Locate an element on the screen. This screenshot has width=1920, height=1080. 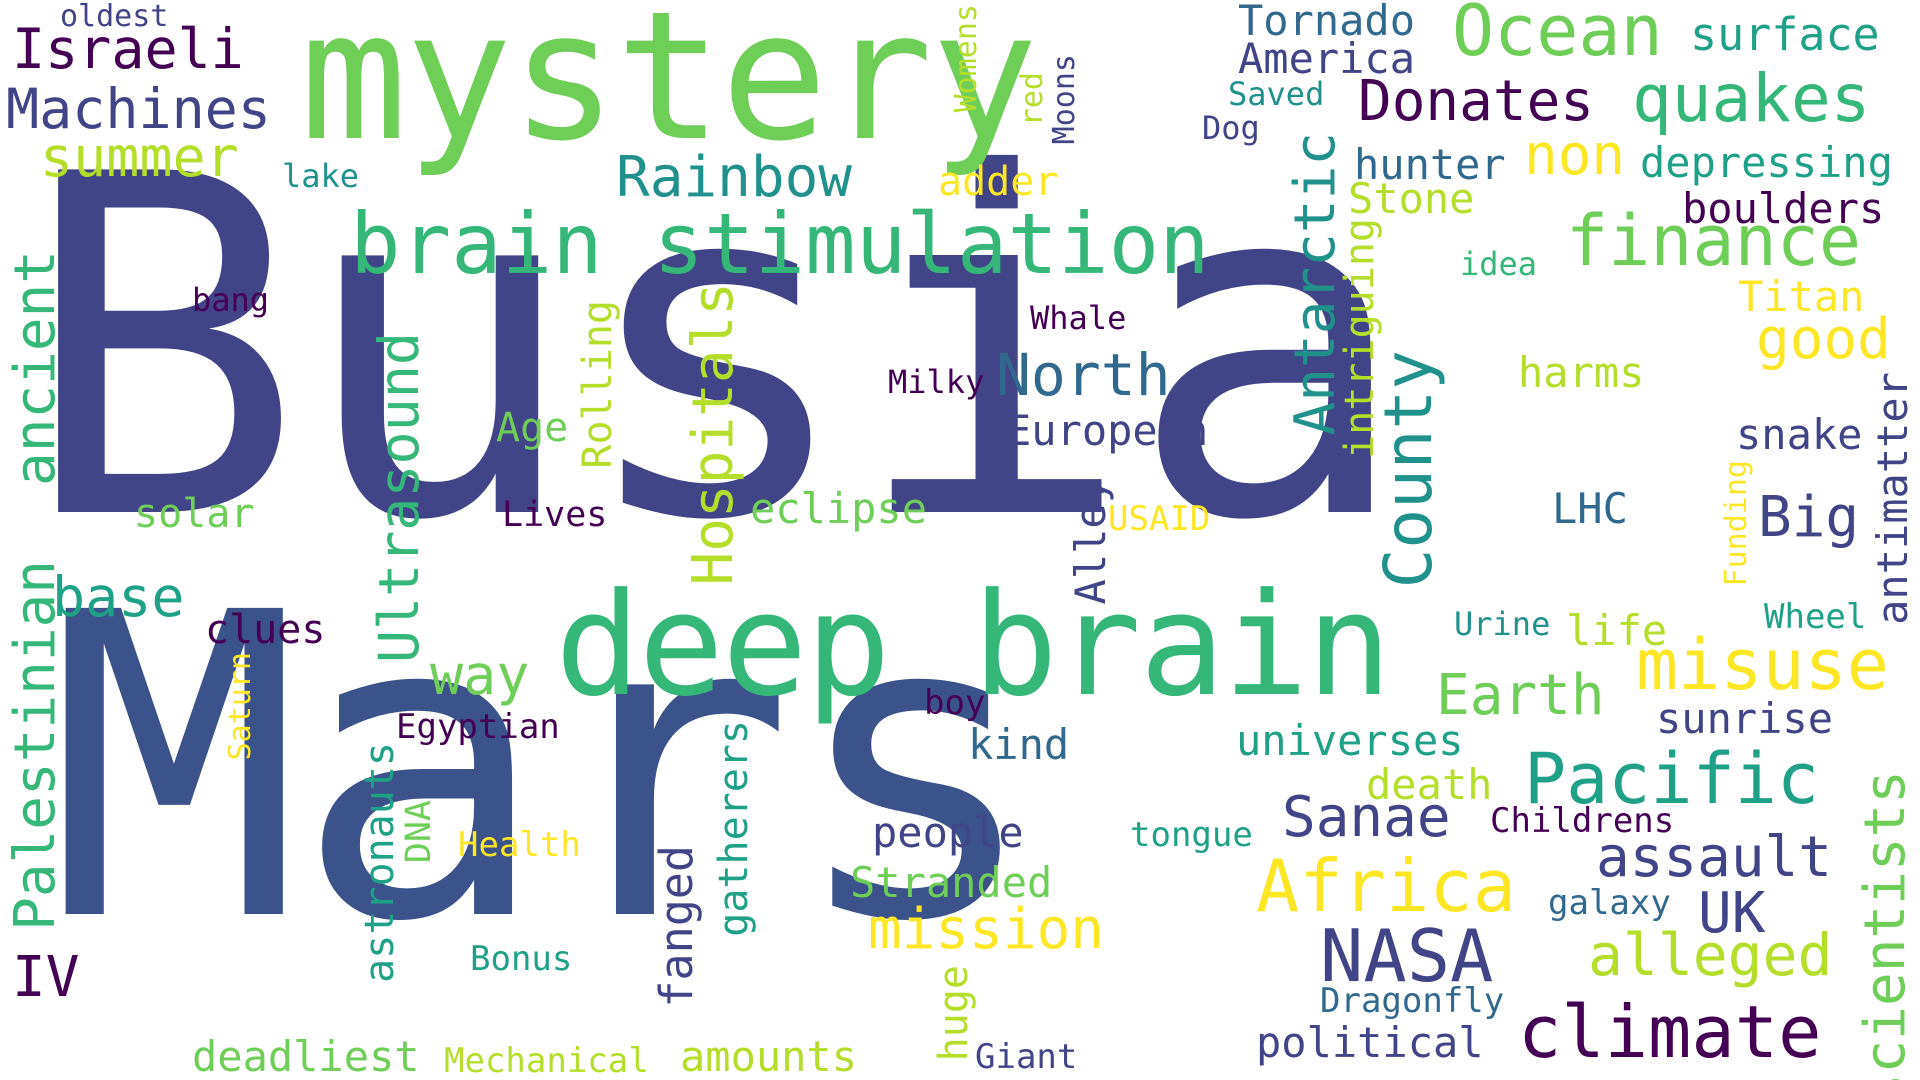
word-sunrise: sunrise is located at coordinates (1745, 718).